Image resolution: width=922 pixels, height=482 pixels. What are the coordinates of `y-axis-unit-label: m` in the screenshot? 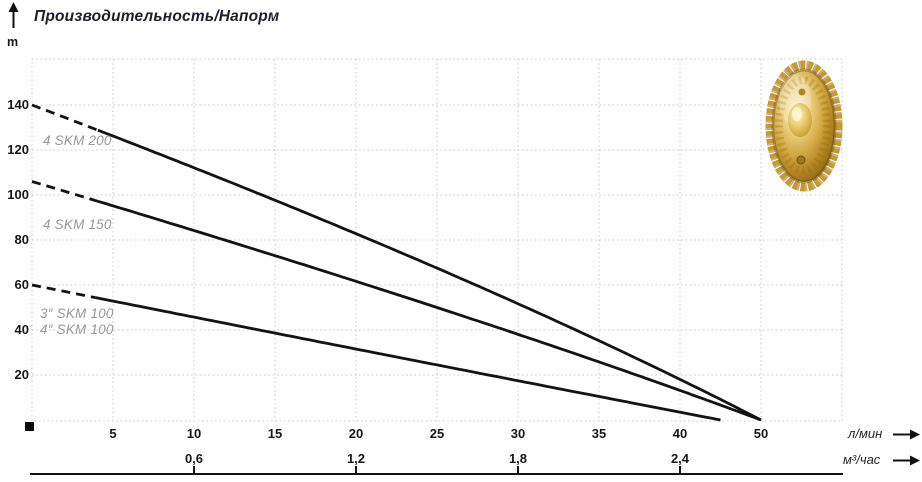 It's located at (13, 42).